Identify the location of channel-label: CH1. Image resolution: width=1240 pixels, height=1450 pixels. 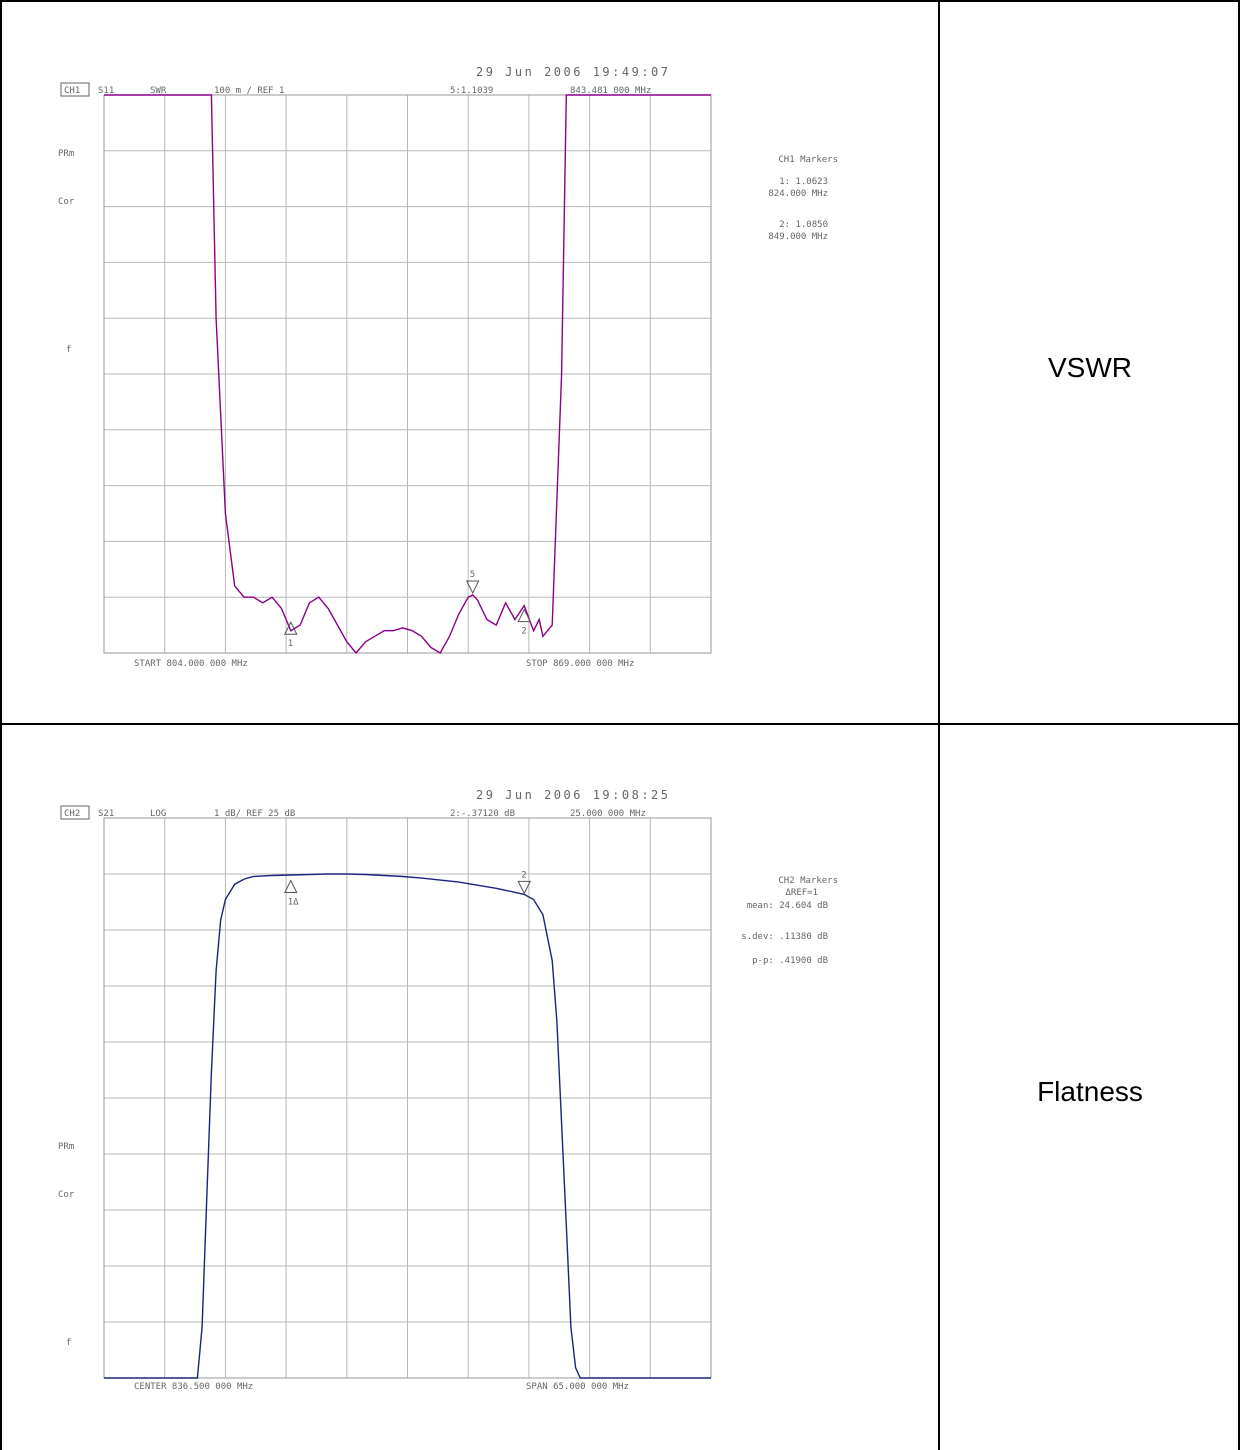
(72, 91).